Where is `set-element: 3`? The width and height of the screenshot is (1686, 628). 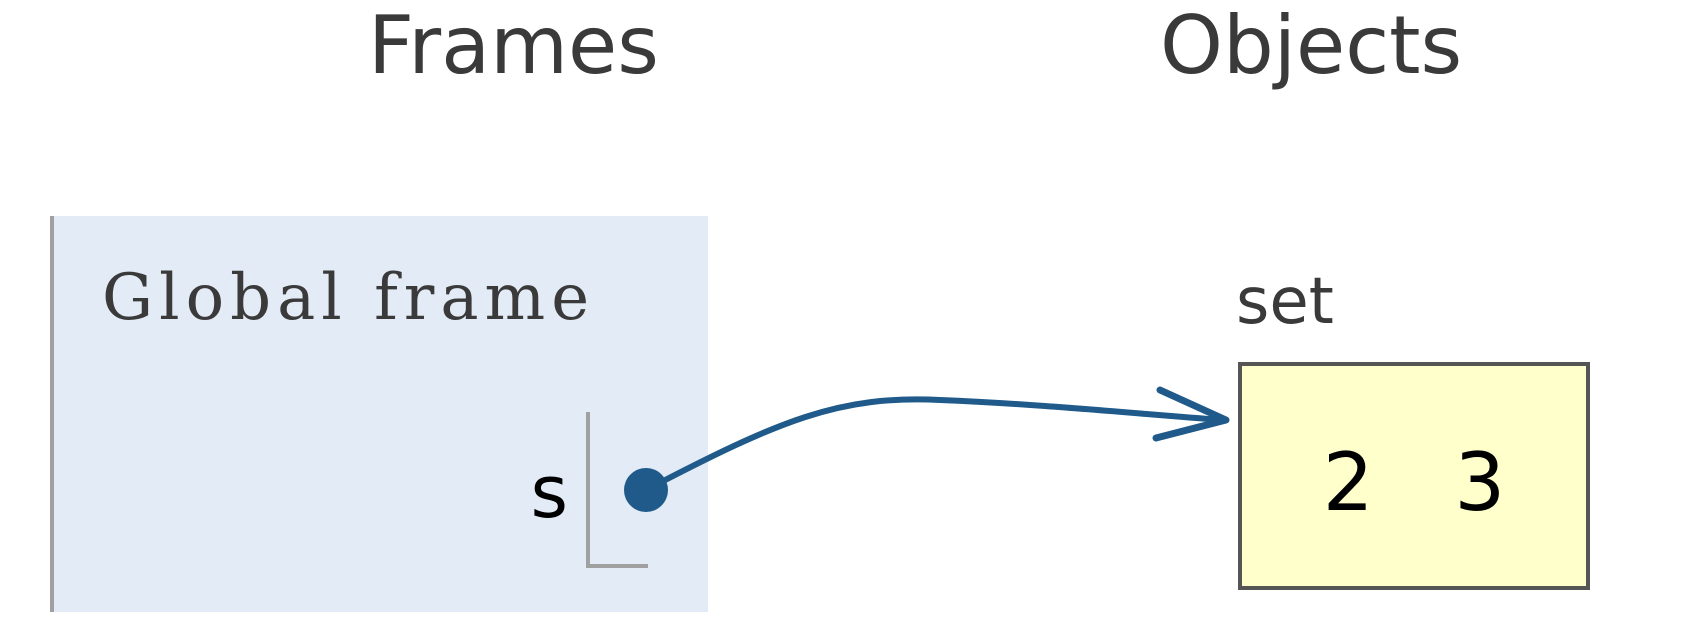 set-element: 3 is located at coordinates (1480, 482).